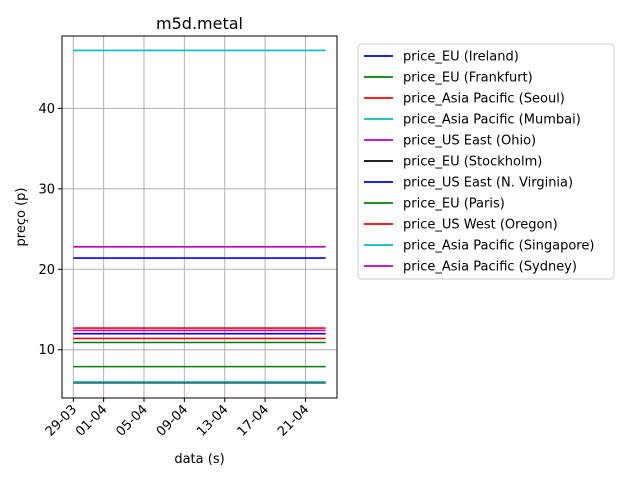  What do you see at coordinates (132, 420) in the screenshot?
I see `x-tick-label: 05-04` at bounding box center [132, 420].